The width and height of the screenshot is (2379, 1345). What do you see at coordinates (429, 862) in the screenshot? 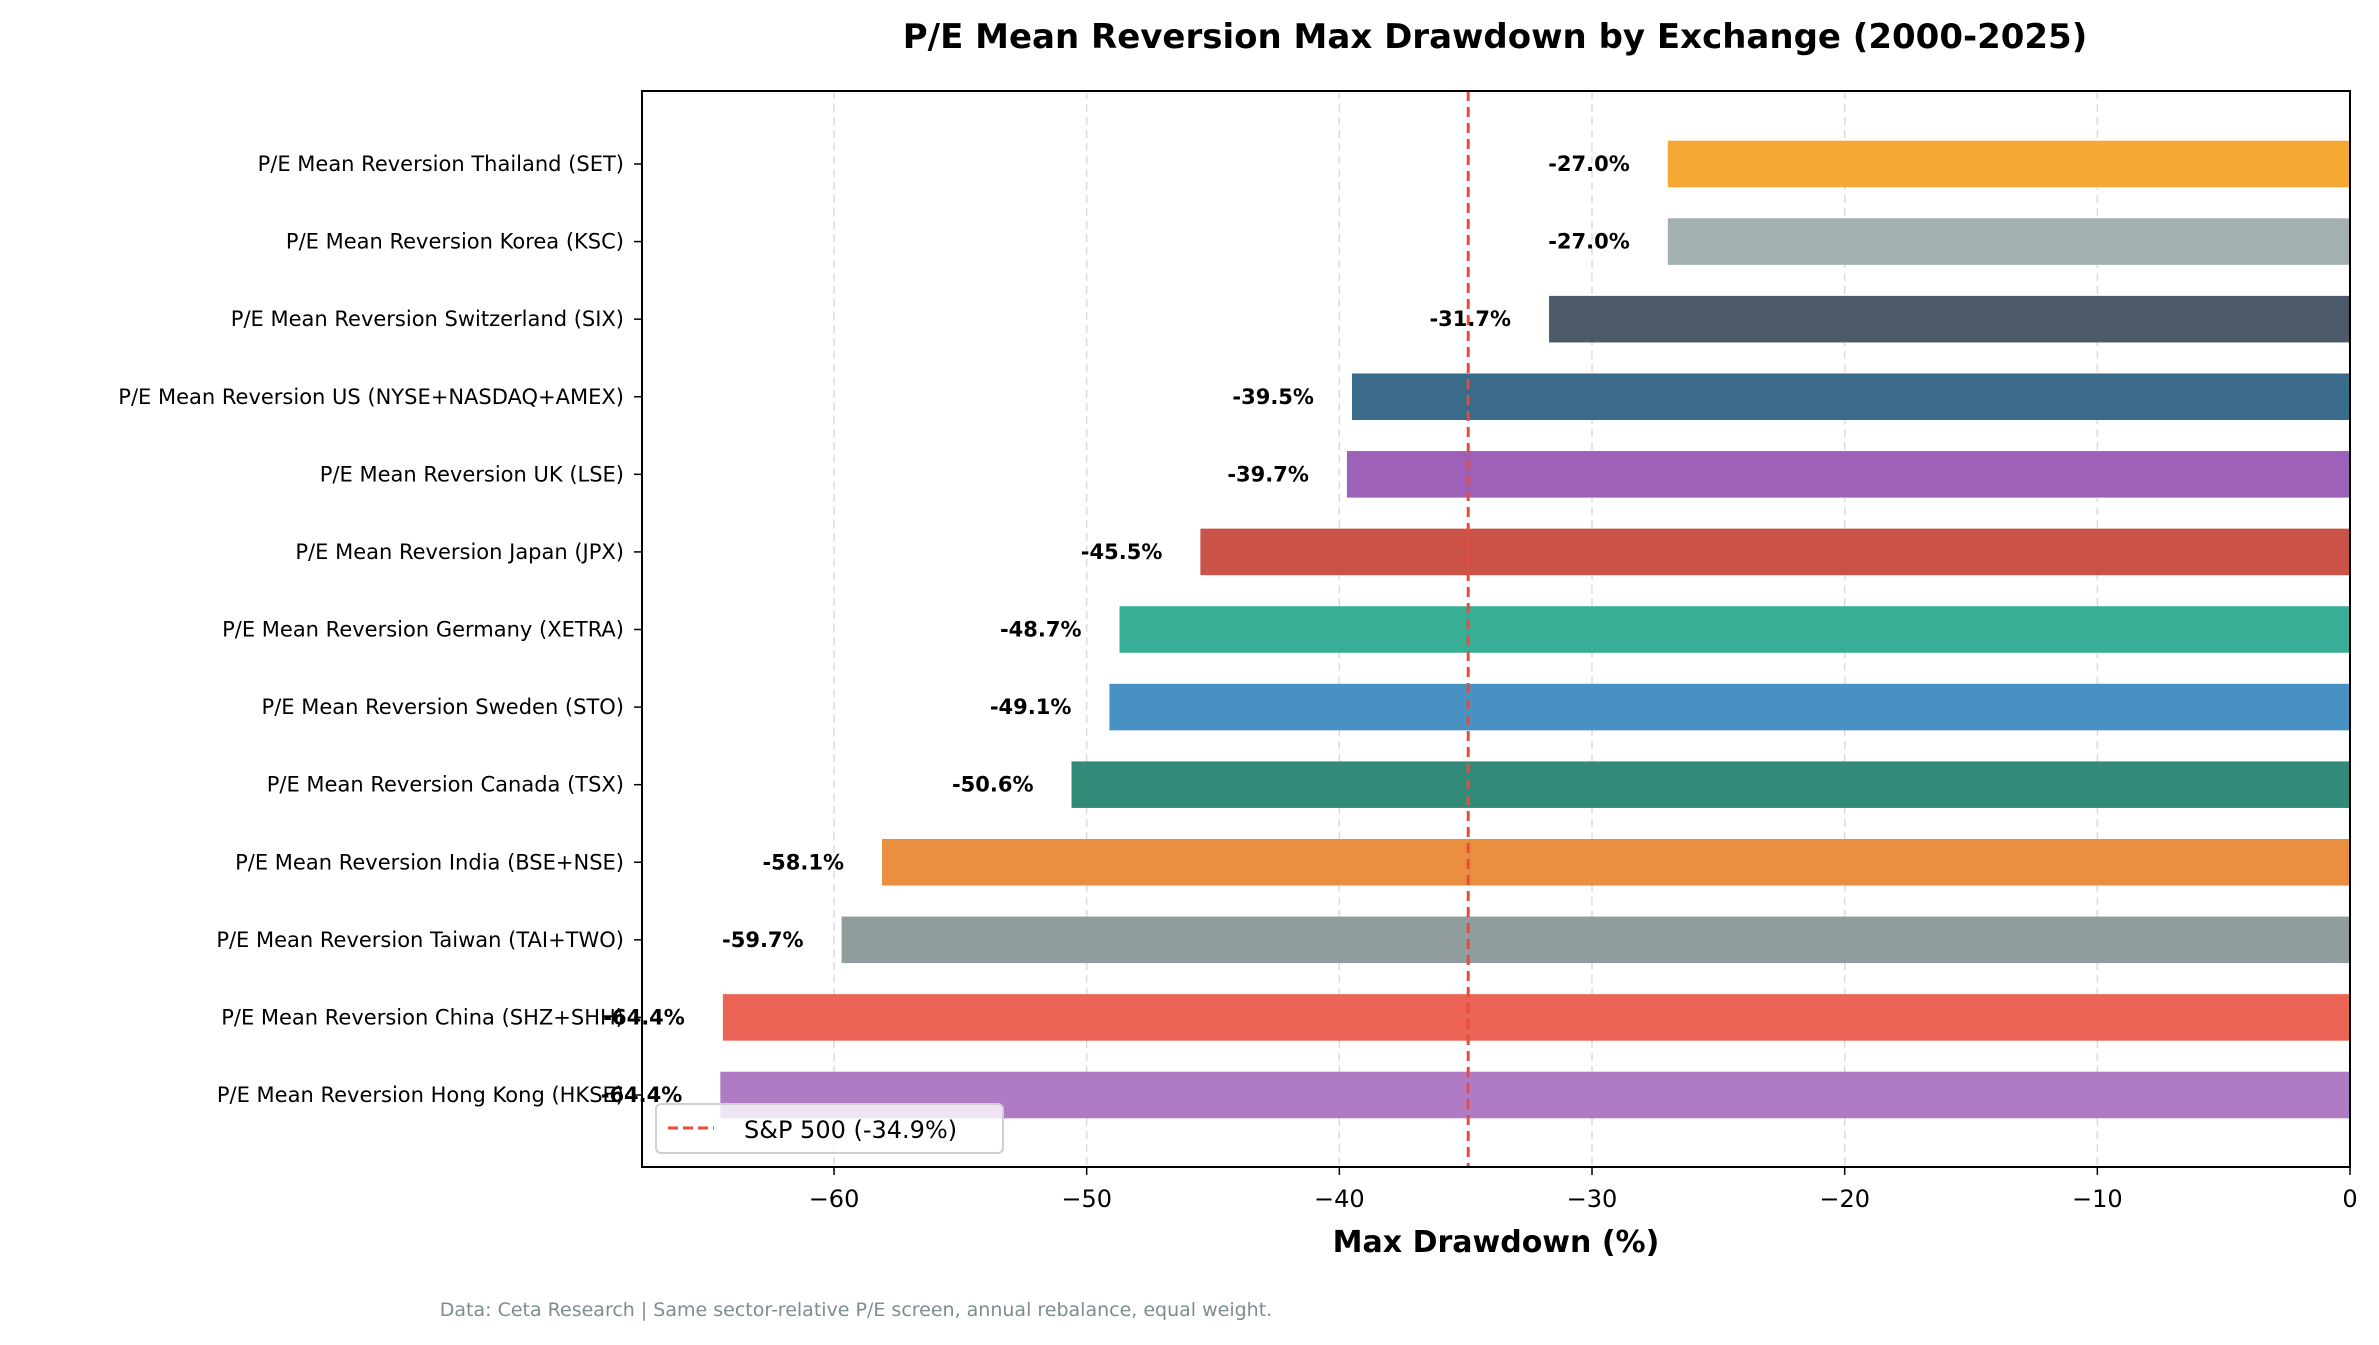
I see `y-tick-label: P/E Mean Reversion India (BSE+NSE)` at bounding box center [429, 862].